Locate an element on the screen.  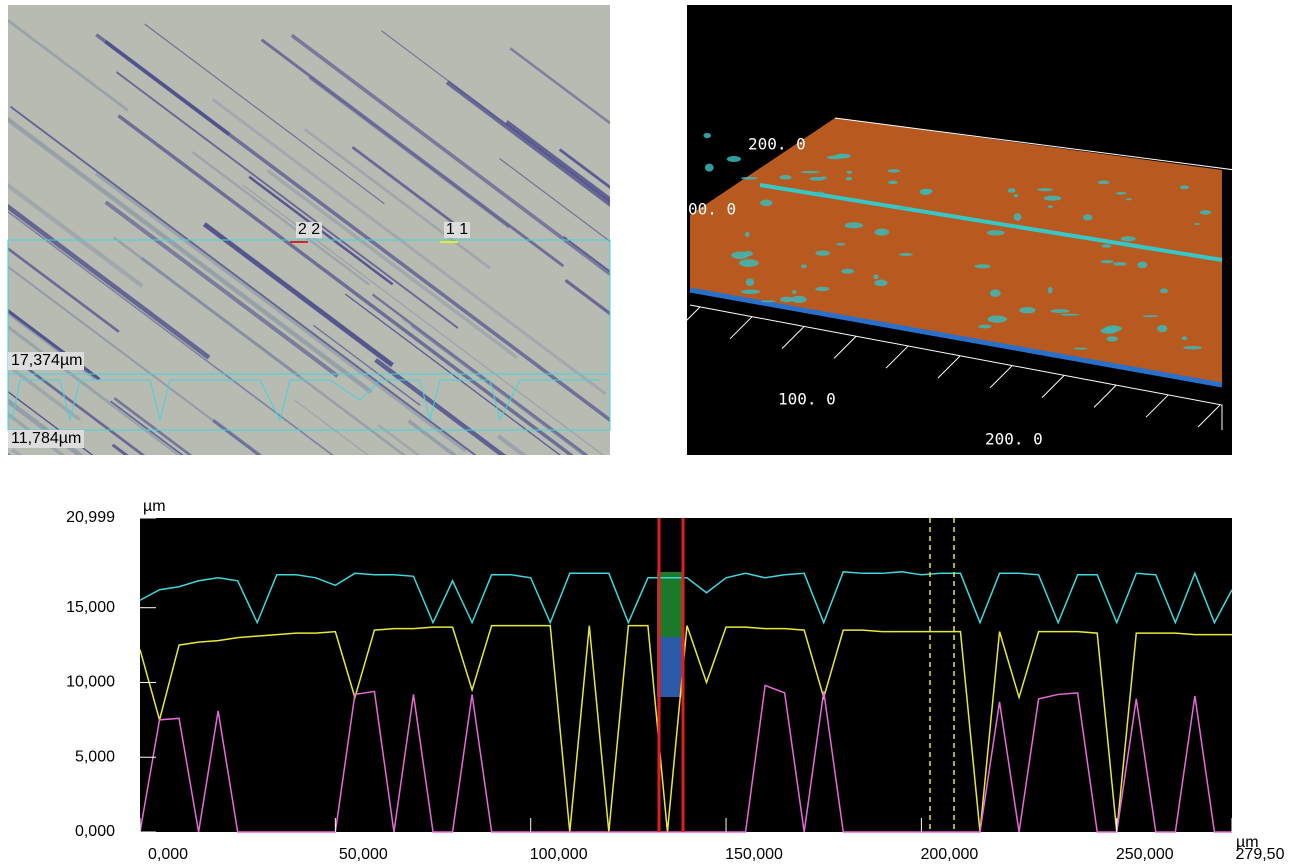
profile-trace is located at coordinates (305, 400).